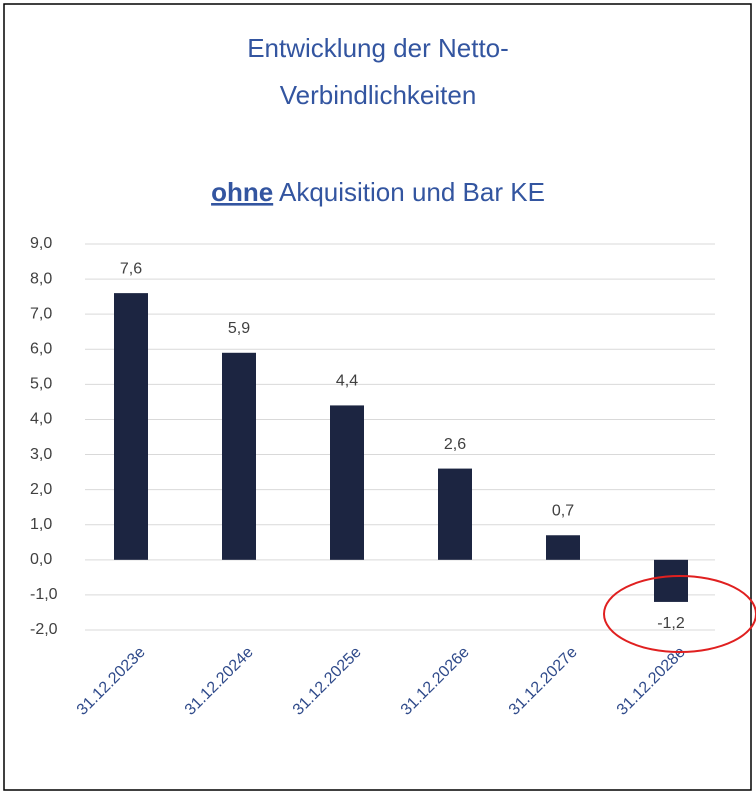 This screenshot has width=756, height=795. I want to click on y-tick-label: 8,0, so click(41, 278).